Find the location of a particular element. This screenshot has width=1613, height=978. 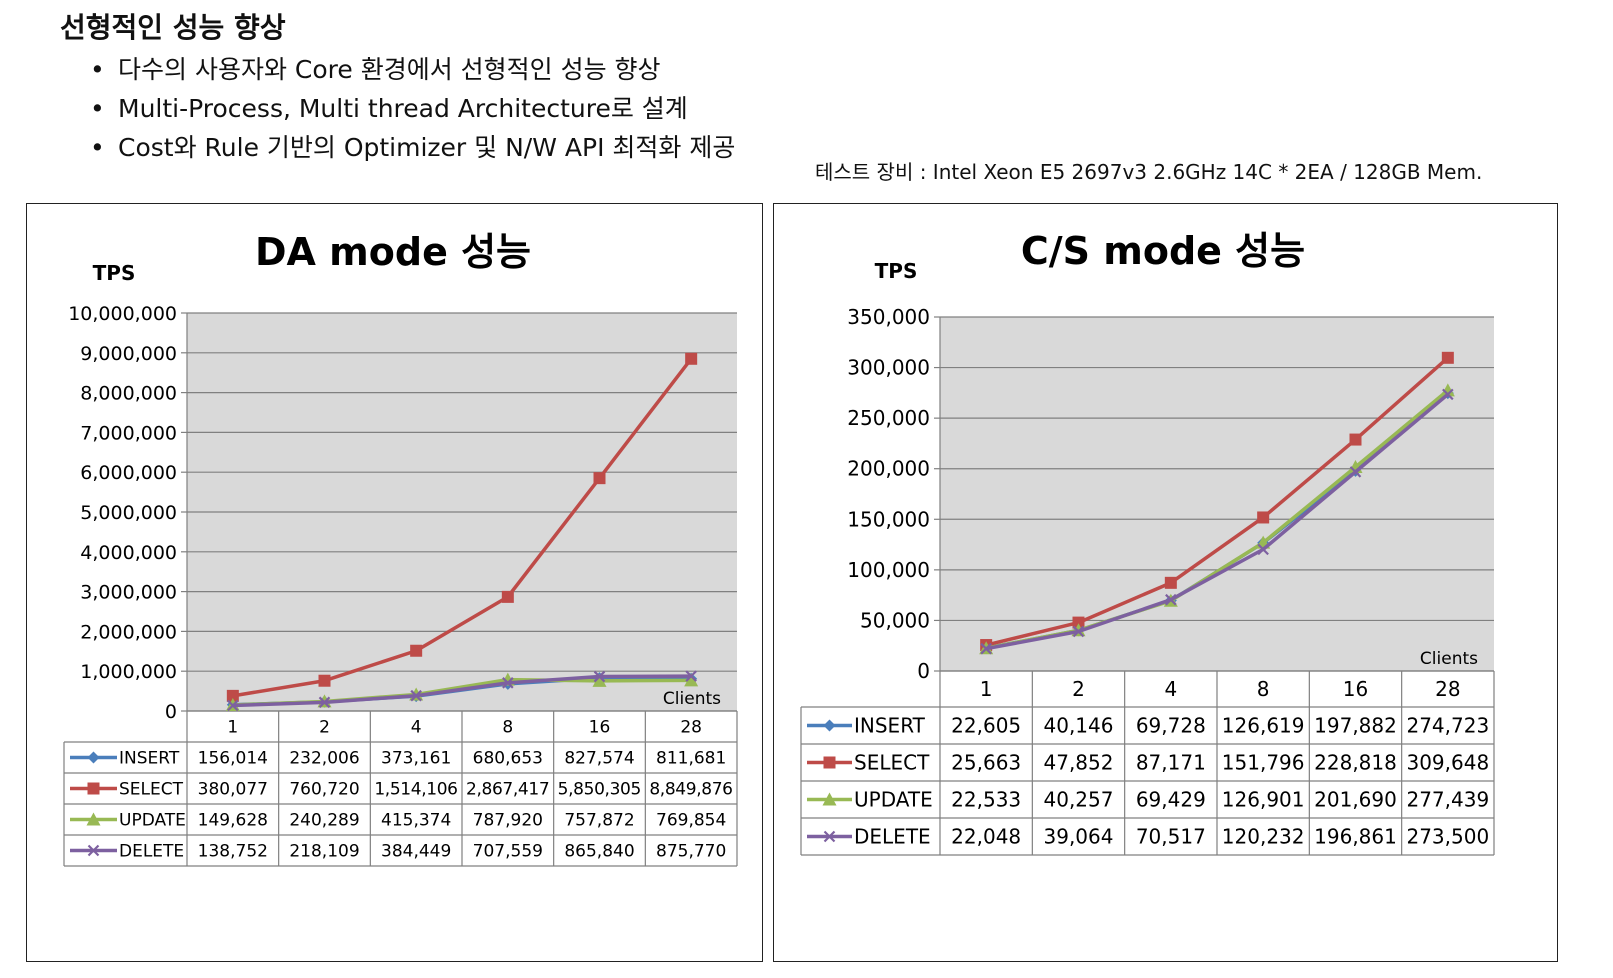

cs-table-cell: 40,257 is located at coordinates (1079, 800).